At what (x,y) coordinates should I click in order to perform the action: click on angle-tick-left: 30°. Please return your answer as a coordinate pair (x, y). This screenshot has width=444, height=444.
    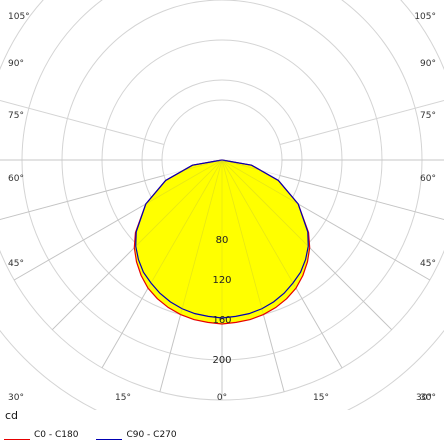
    Looking at the image, I should click on (16, 398).